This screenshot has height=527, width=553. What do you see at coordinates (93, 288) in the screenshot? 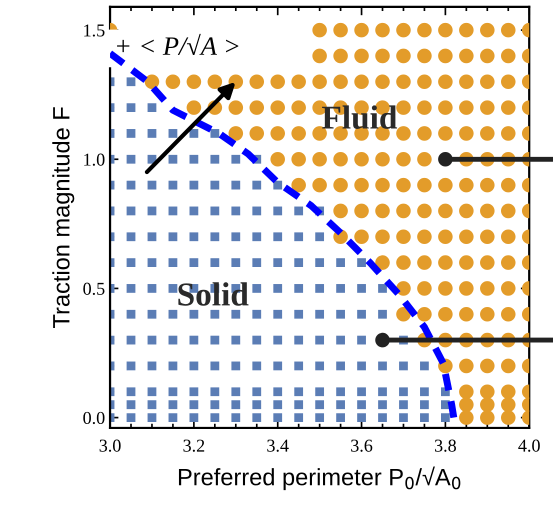
I see `y-tick-label: 0.5` at bounding box center [93, 288].